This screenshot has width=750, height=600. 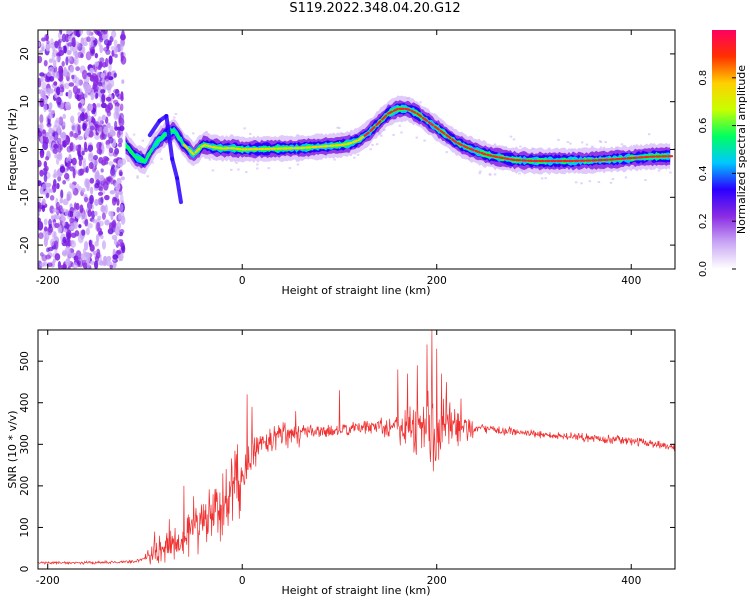 I want to click on bottom-y-tick-label: 300, so click(x=25, y=444).